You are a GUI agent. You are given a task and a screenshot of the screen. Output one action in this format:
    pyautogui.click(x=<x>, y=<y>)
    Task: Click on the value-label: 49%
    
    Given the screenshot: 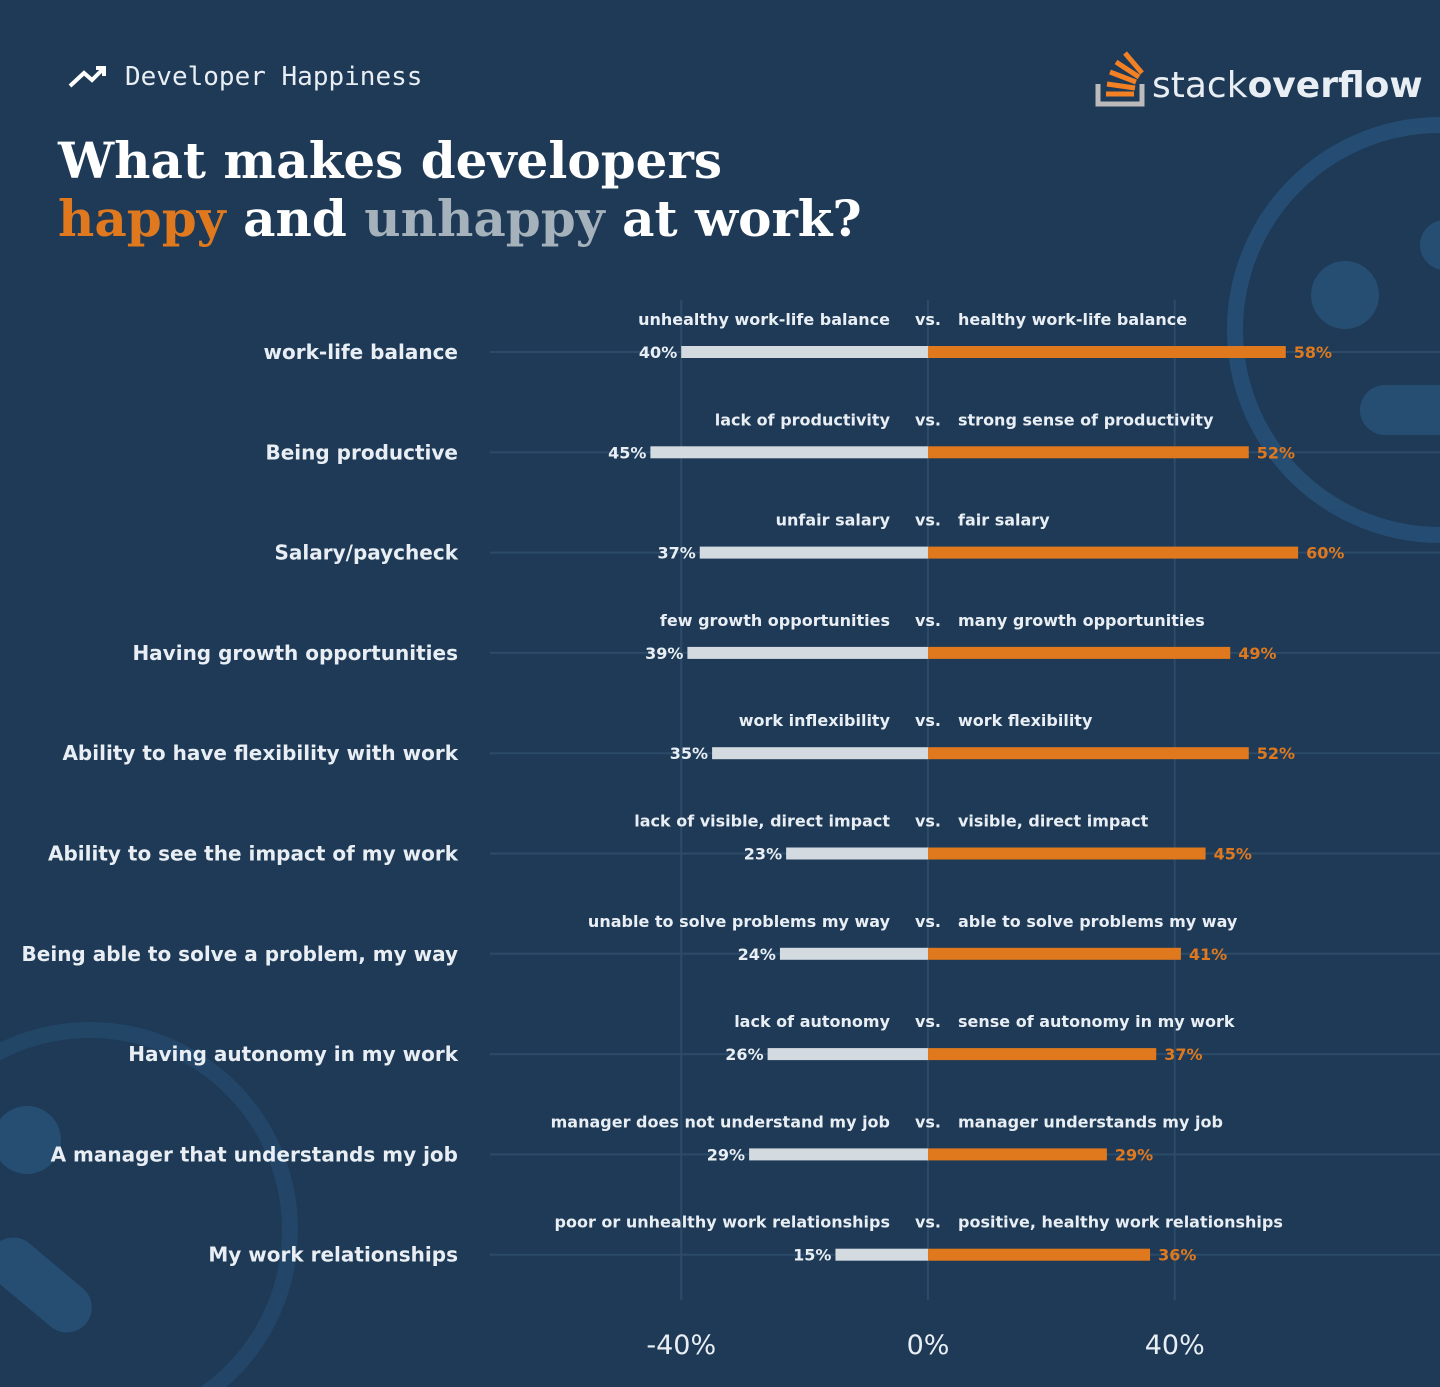 What is the action you would take?
    pyautogui.click(x=1257, y=653)
    